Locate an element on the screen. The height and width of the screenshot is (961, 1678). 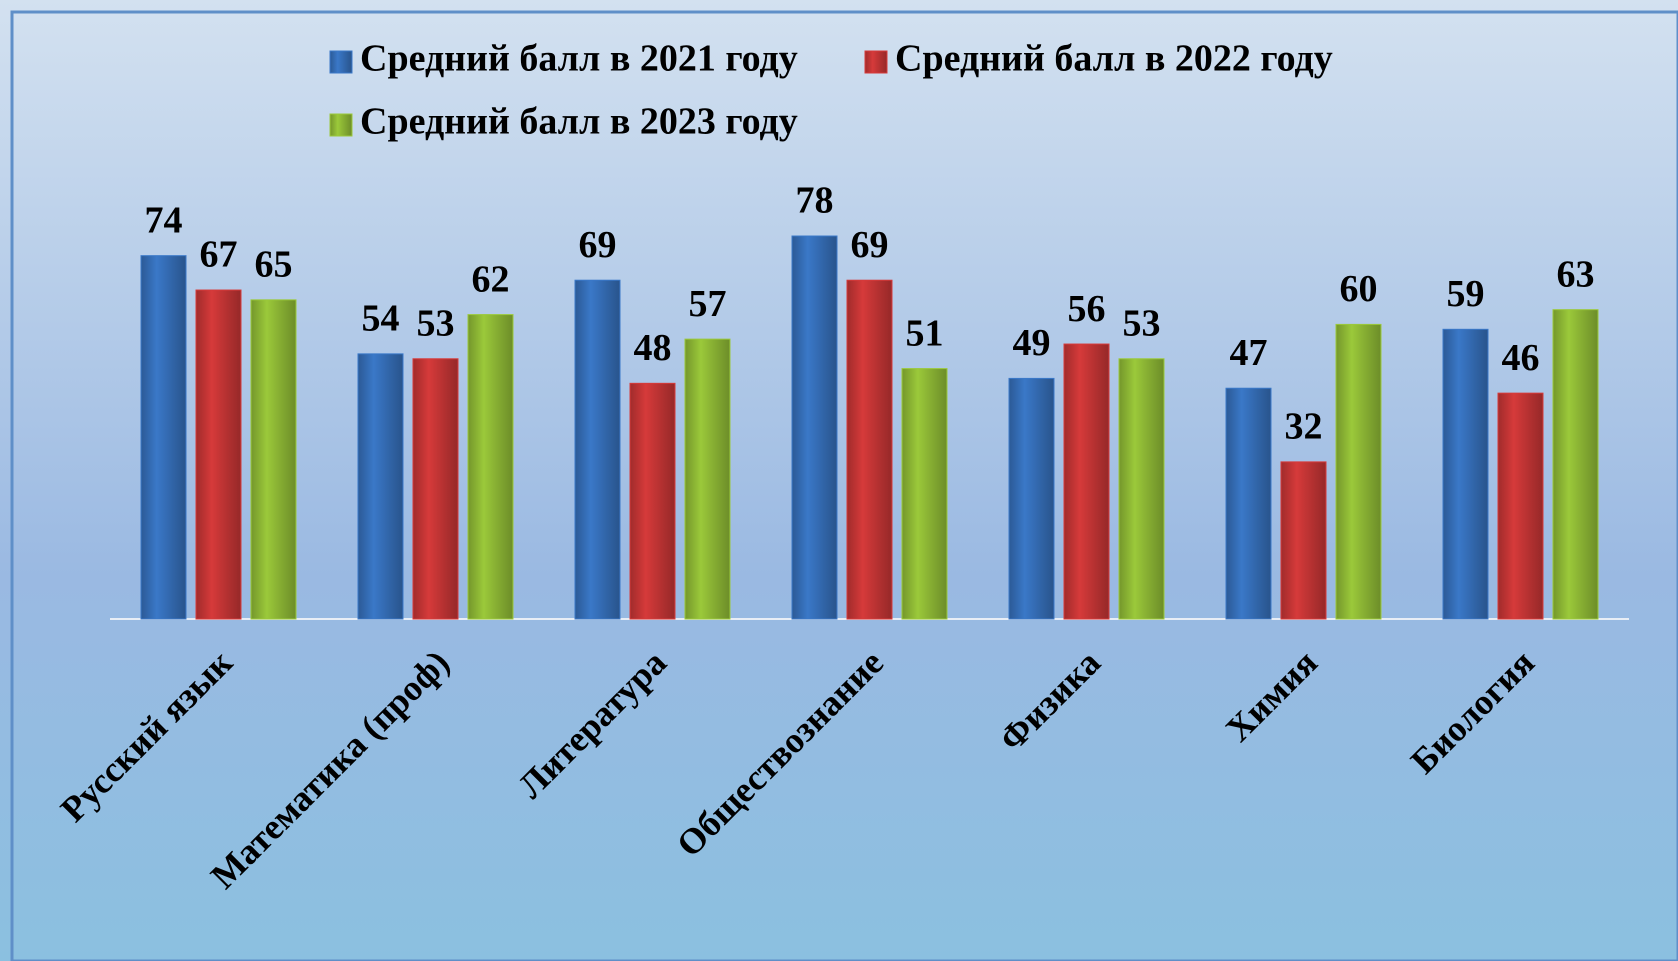
data-label: 59 is located at coordinates (1466, 294).